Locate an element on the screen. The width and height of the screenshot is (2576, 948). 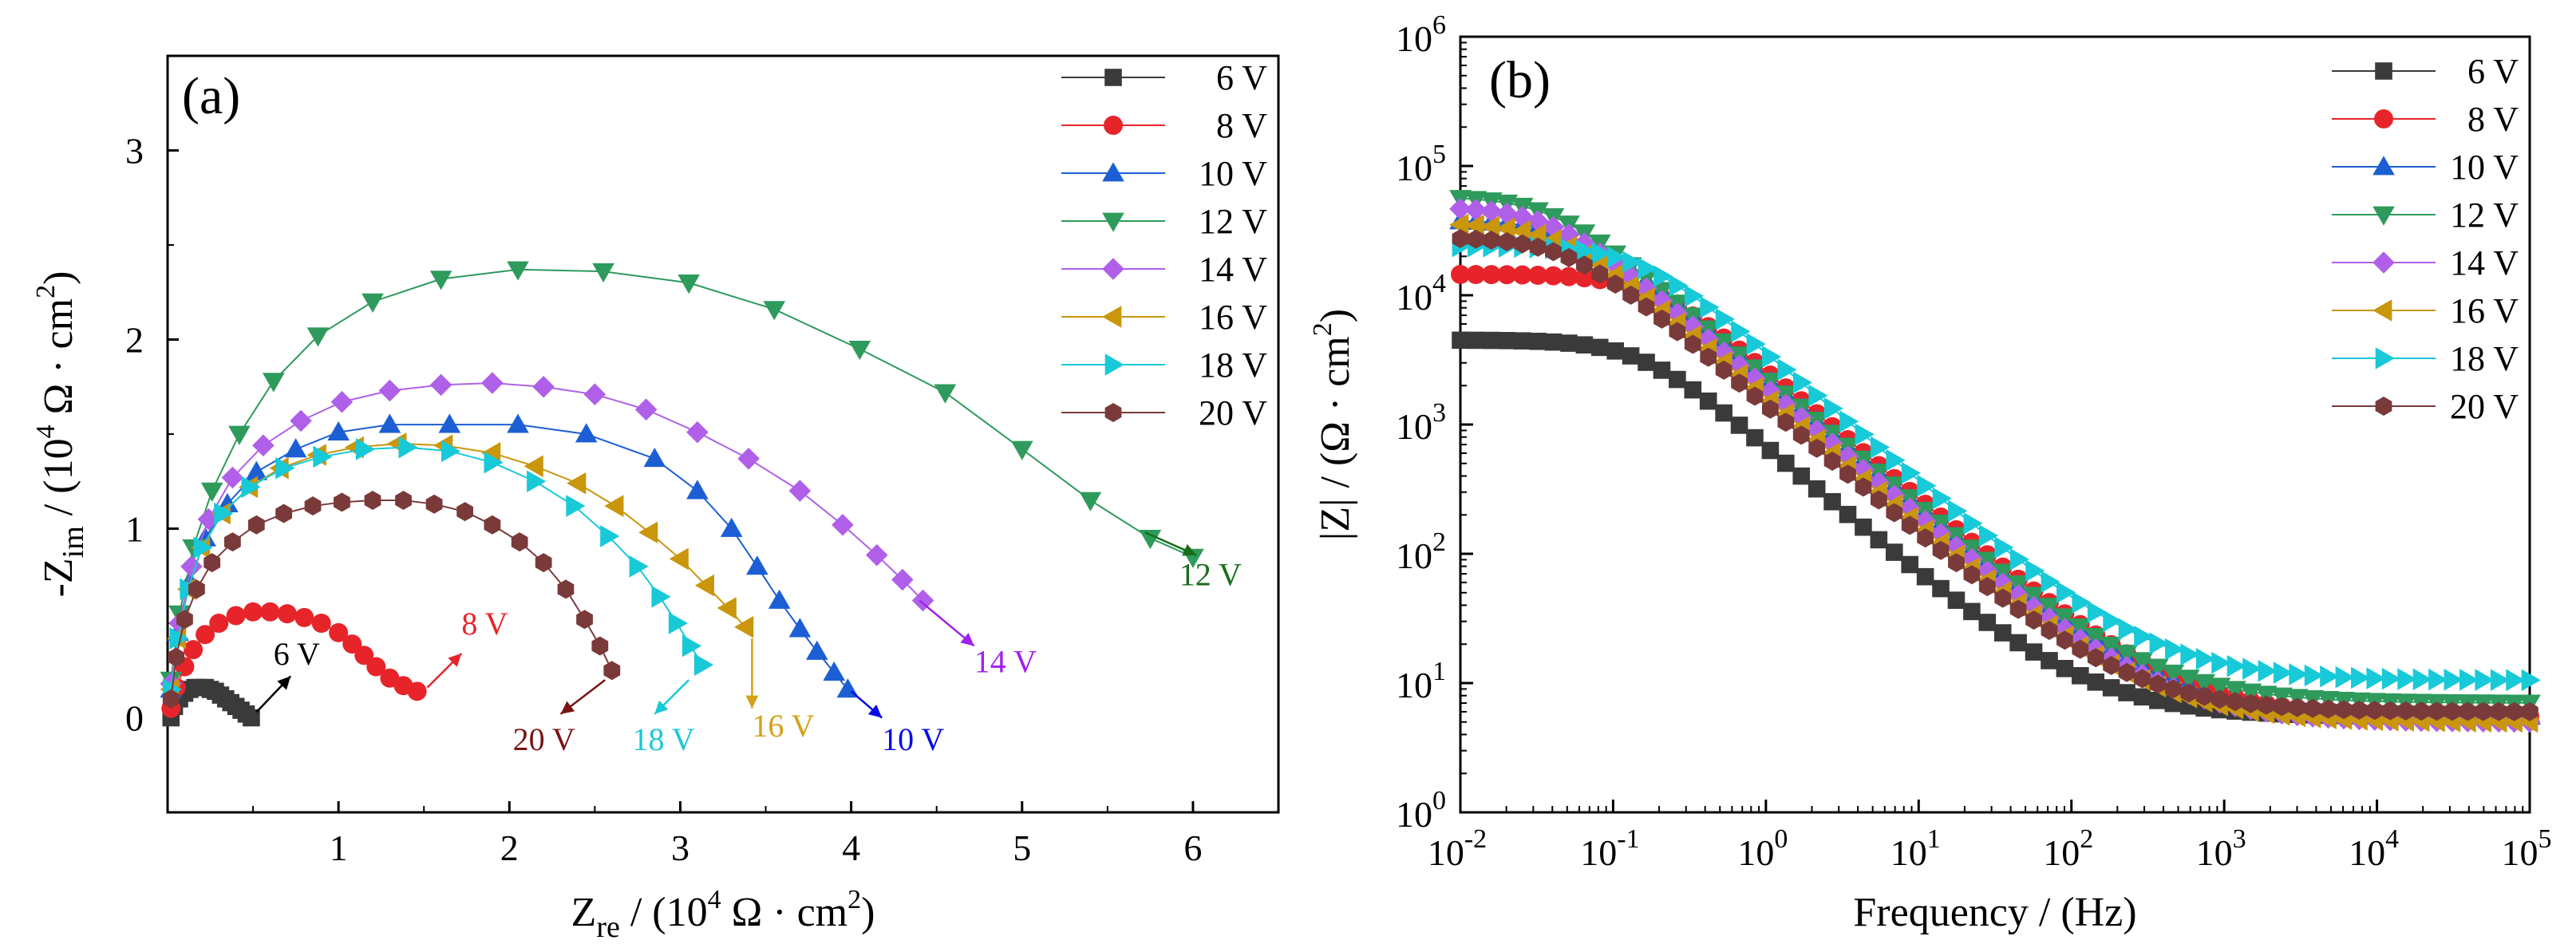
y-tick-label-b: 10¹ is located at coordinates (1421, 681).